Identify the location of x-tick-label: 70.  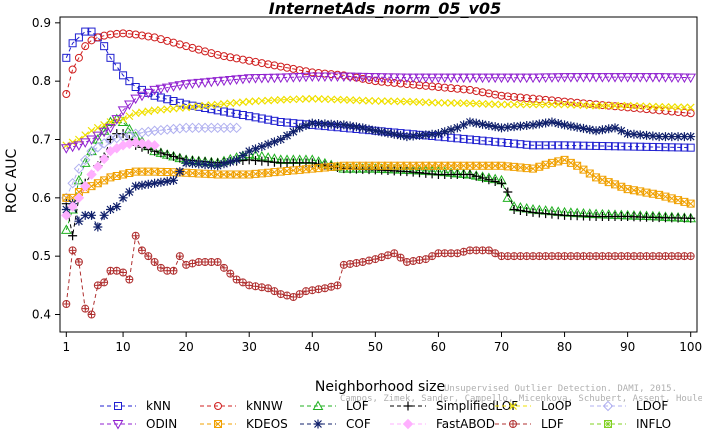
(501, 347).